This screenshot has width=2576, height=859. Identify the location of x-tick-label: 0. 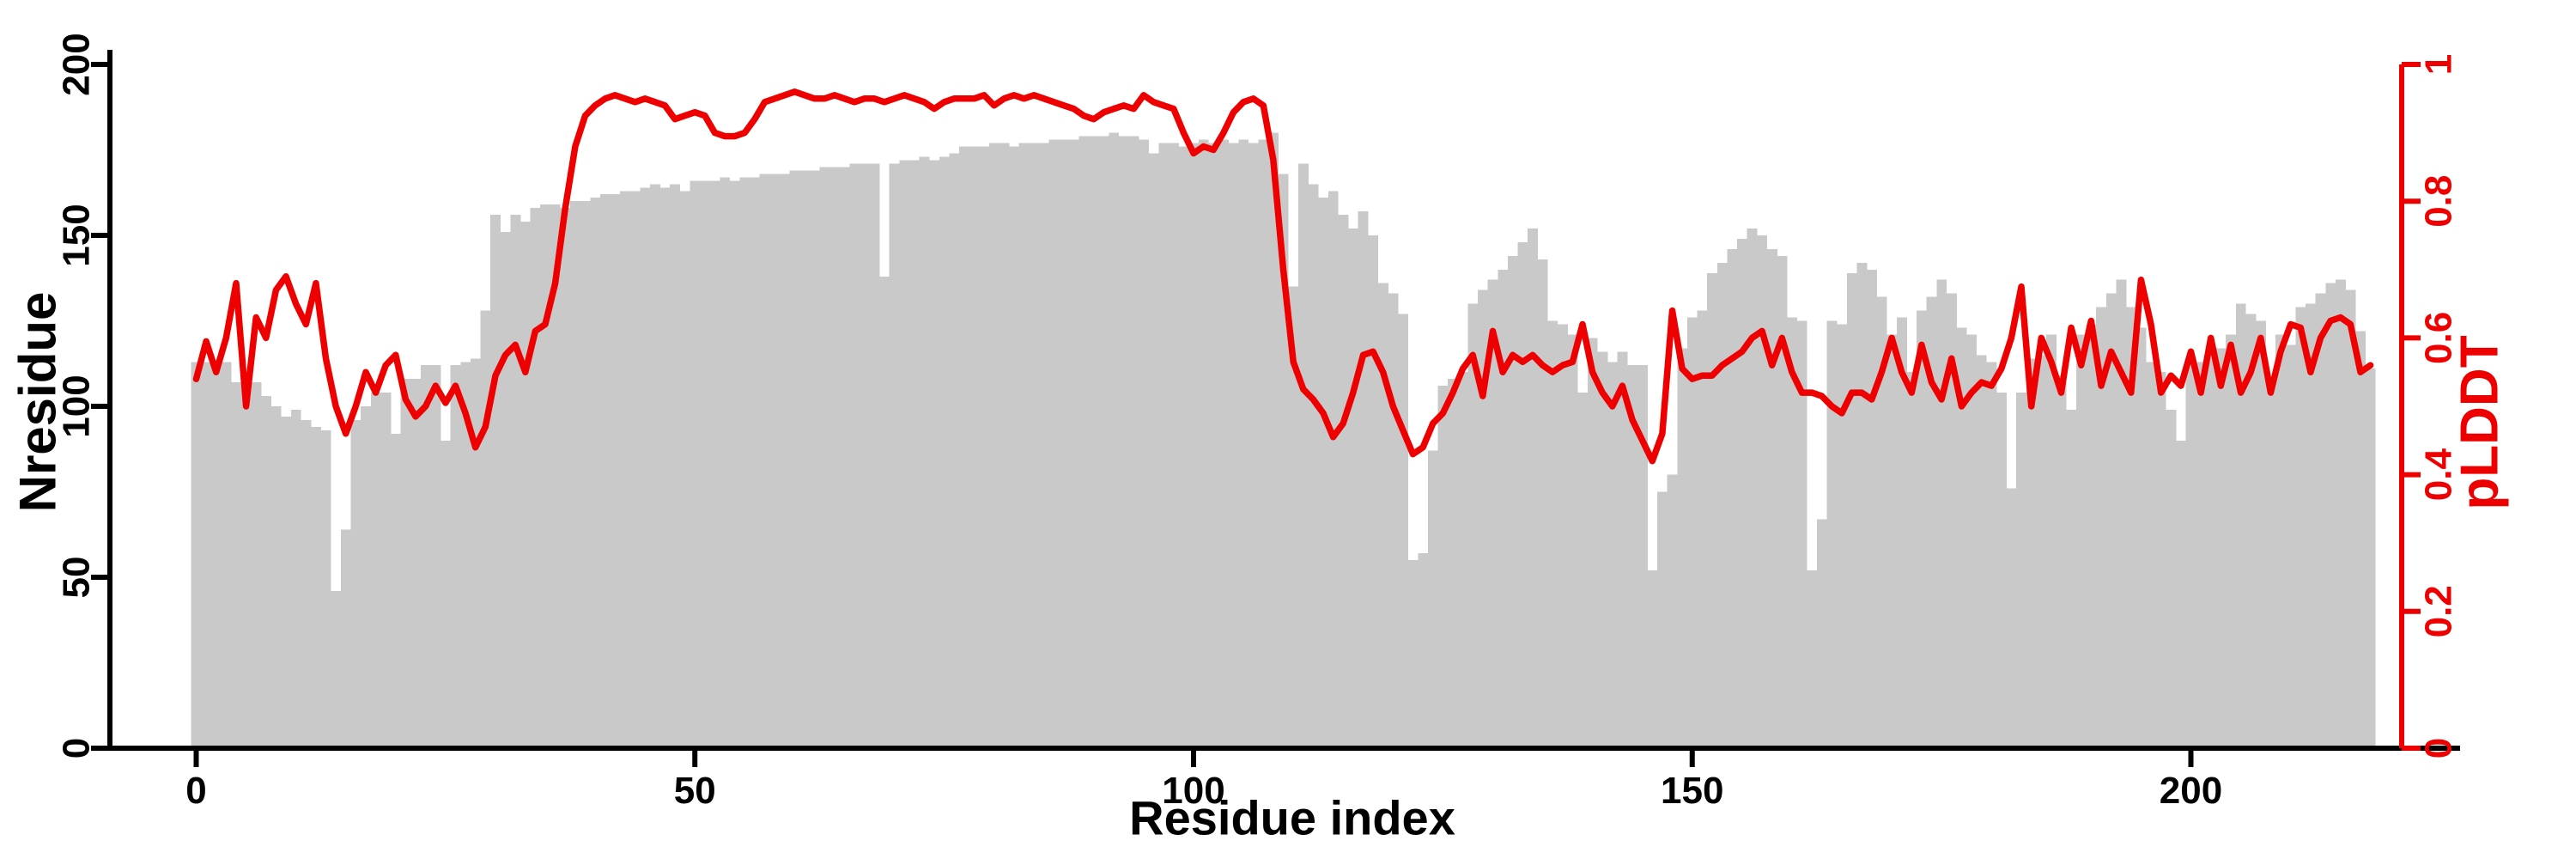
(196, 791).